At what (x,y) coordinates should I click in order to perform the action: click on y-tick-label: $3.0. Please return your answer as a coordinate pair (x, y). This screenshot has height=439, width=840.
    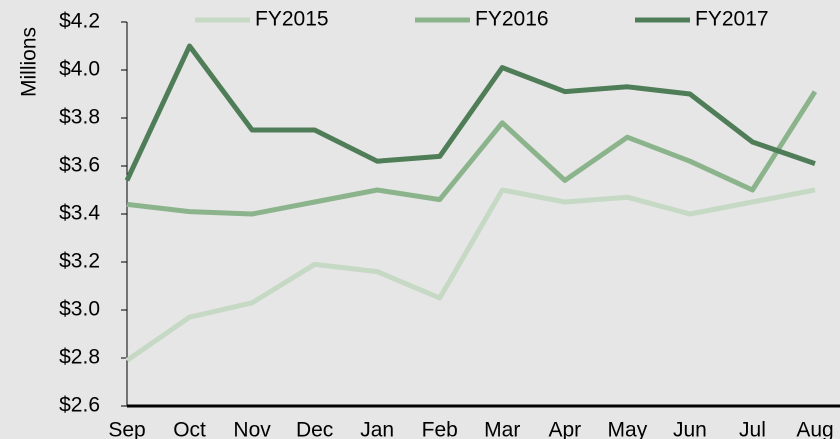
    Looking at the image, I should click on (79, 309).